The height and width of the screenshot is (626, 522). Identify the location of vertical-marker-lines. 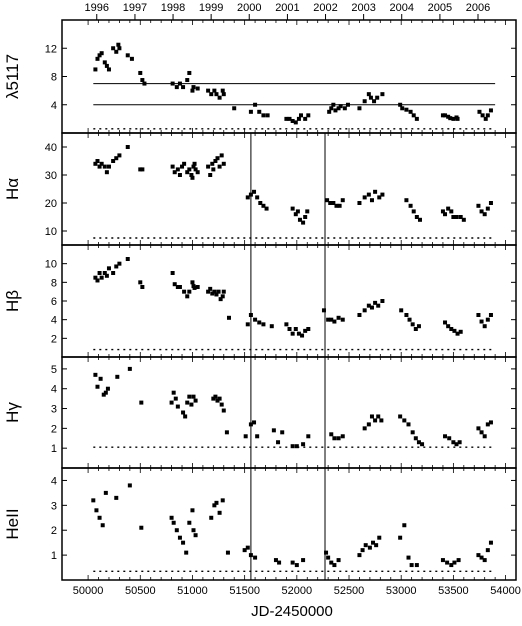
(288, 356).